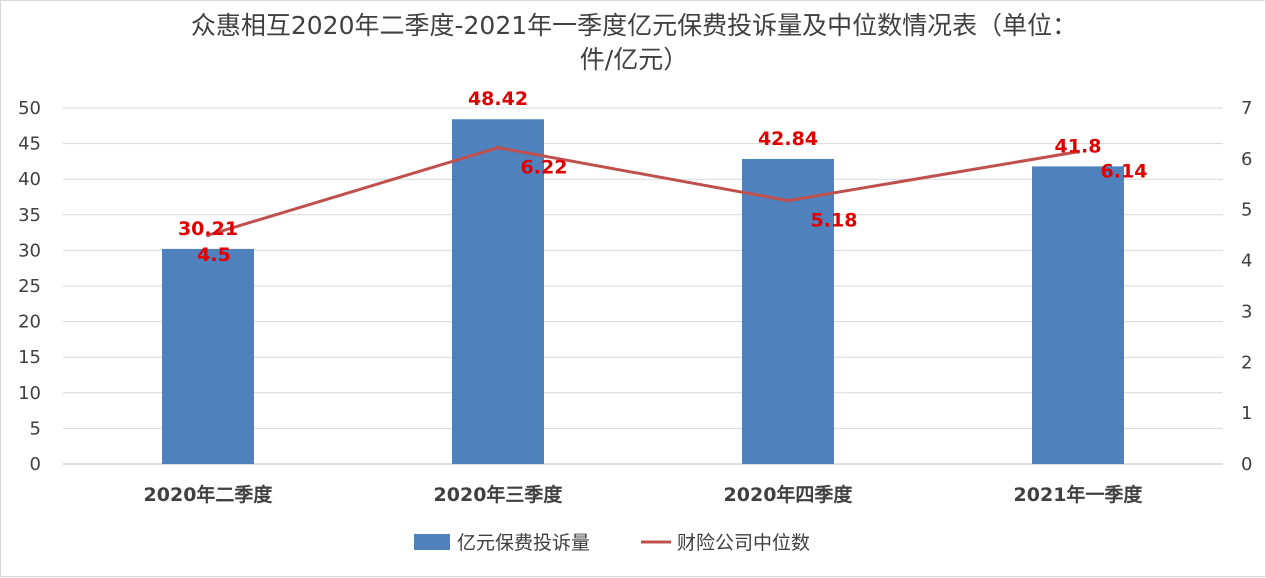 This screenshot has width=1266, height=578. What do you see at coordinates (1246, 108) in the screenshot?
I see `y-right-tick-label: 7` at bounding box center [1246, 108].